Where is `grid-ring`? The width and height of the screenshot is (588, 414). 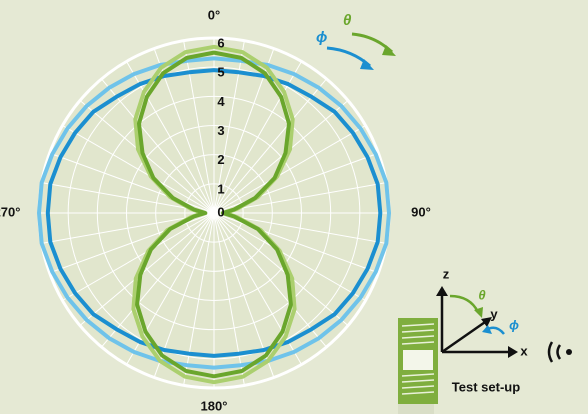
grid-ring is located at coordinates (214, 213).